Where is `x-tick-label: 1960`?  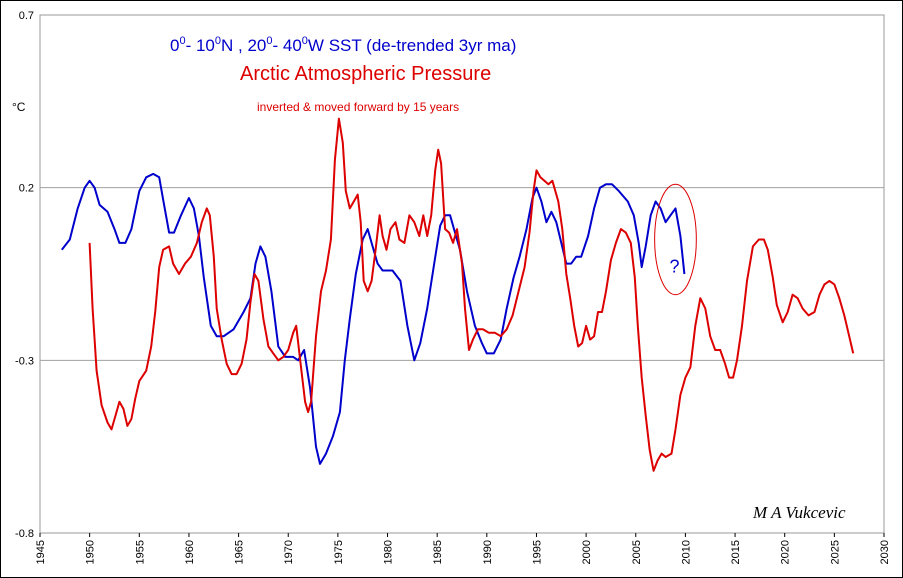 x-tick-label: 1960 is located at coordinates (190, 552).